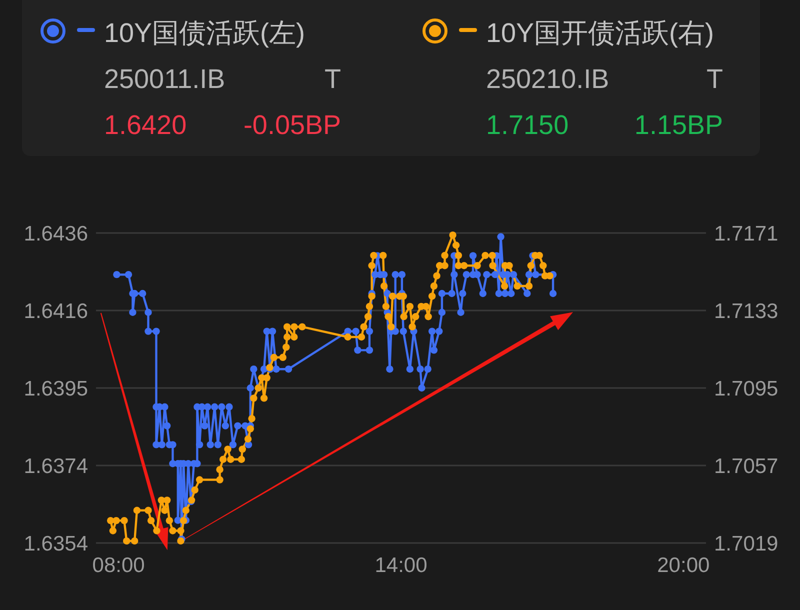  Describe the element at coordinates (548, 79) in the screenshot. I see `text: 250210.IB` at that location.